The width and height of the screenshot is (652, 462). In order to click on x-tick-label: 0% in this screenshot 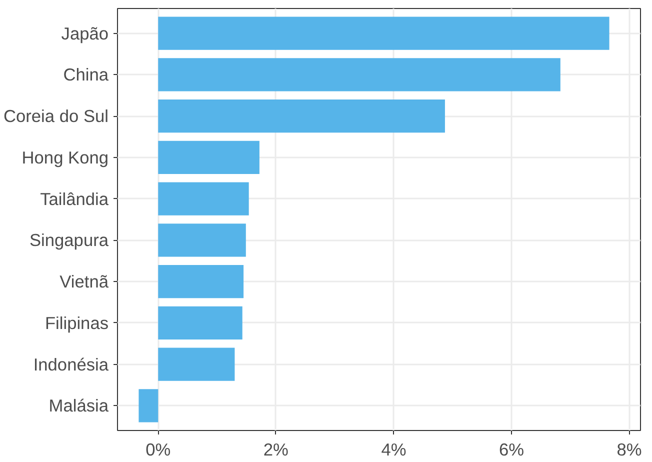, I will do `click(158, 450)`.